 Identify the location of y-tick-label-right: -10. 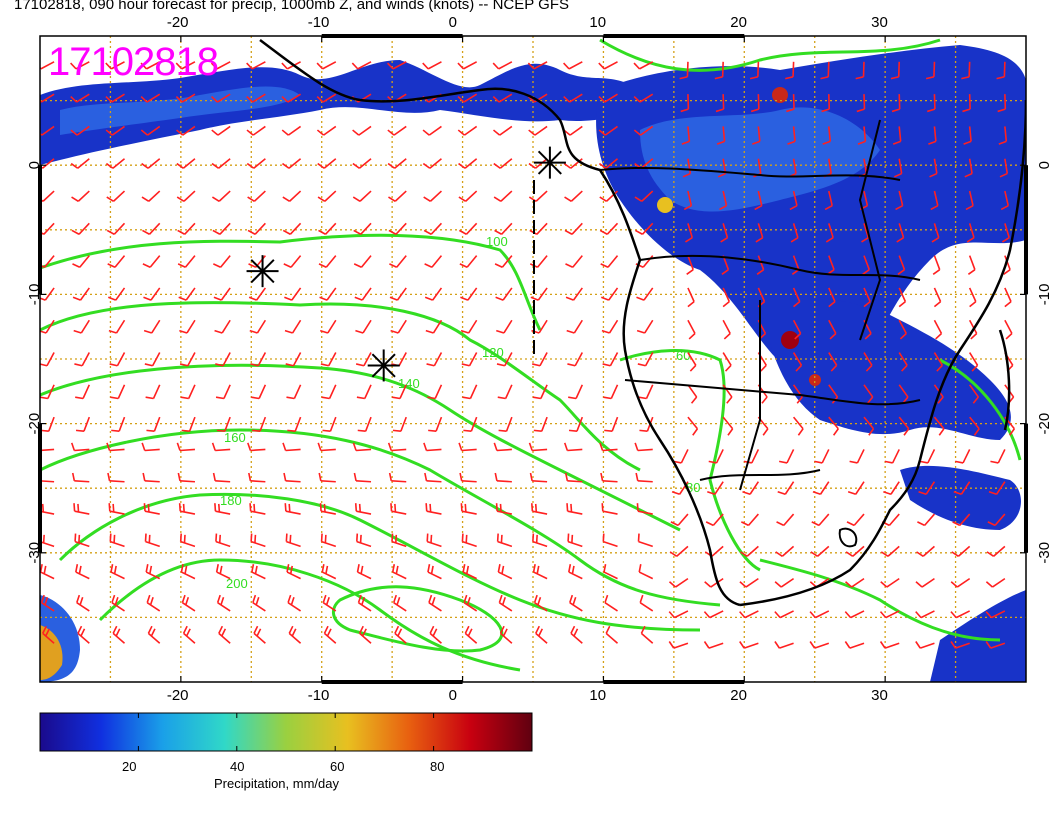
(1044, 295).